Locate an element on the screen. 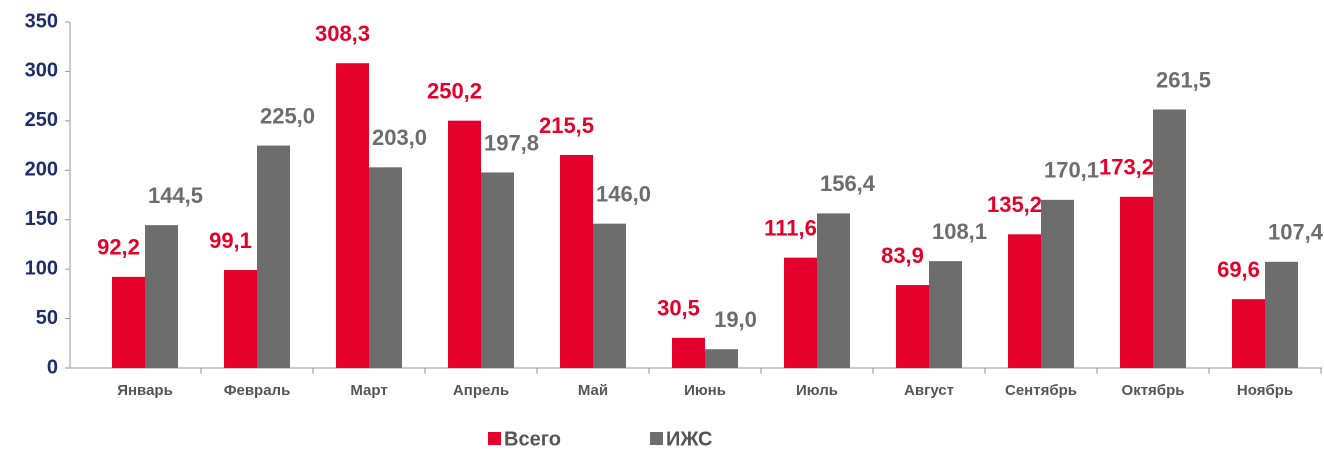 The width and height of the screenshot is (1324, 451). value-label: 111,6 is located at coordinates (790, 227).